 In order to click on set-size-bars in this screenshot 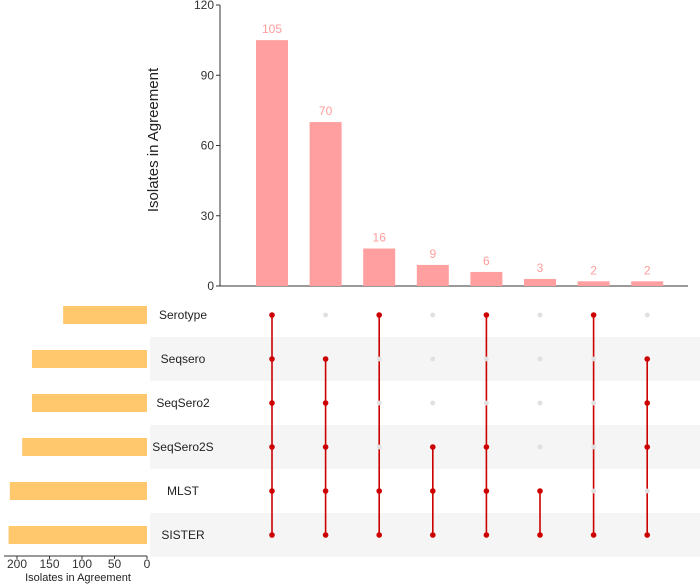, I will do `click(78, 425)`.